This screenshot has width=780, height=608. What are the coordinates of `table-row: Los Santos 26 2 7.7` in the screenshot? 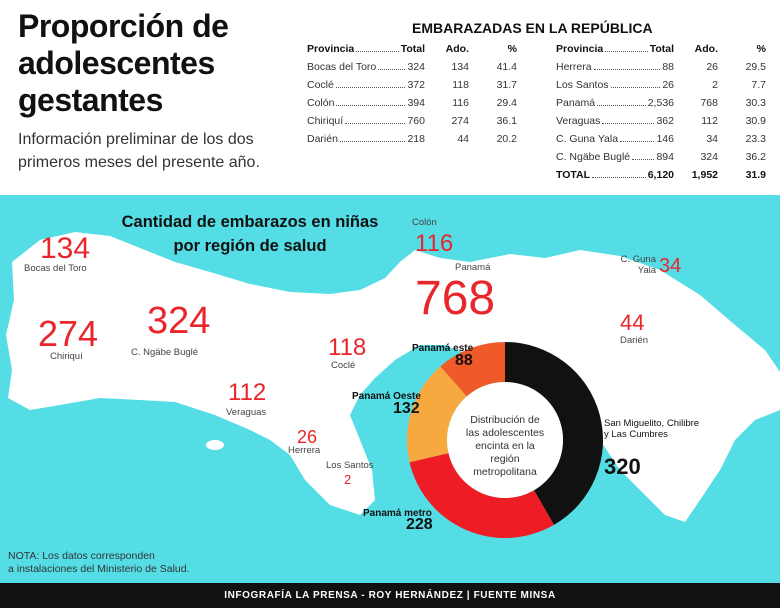 It's located at (661, 85).